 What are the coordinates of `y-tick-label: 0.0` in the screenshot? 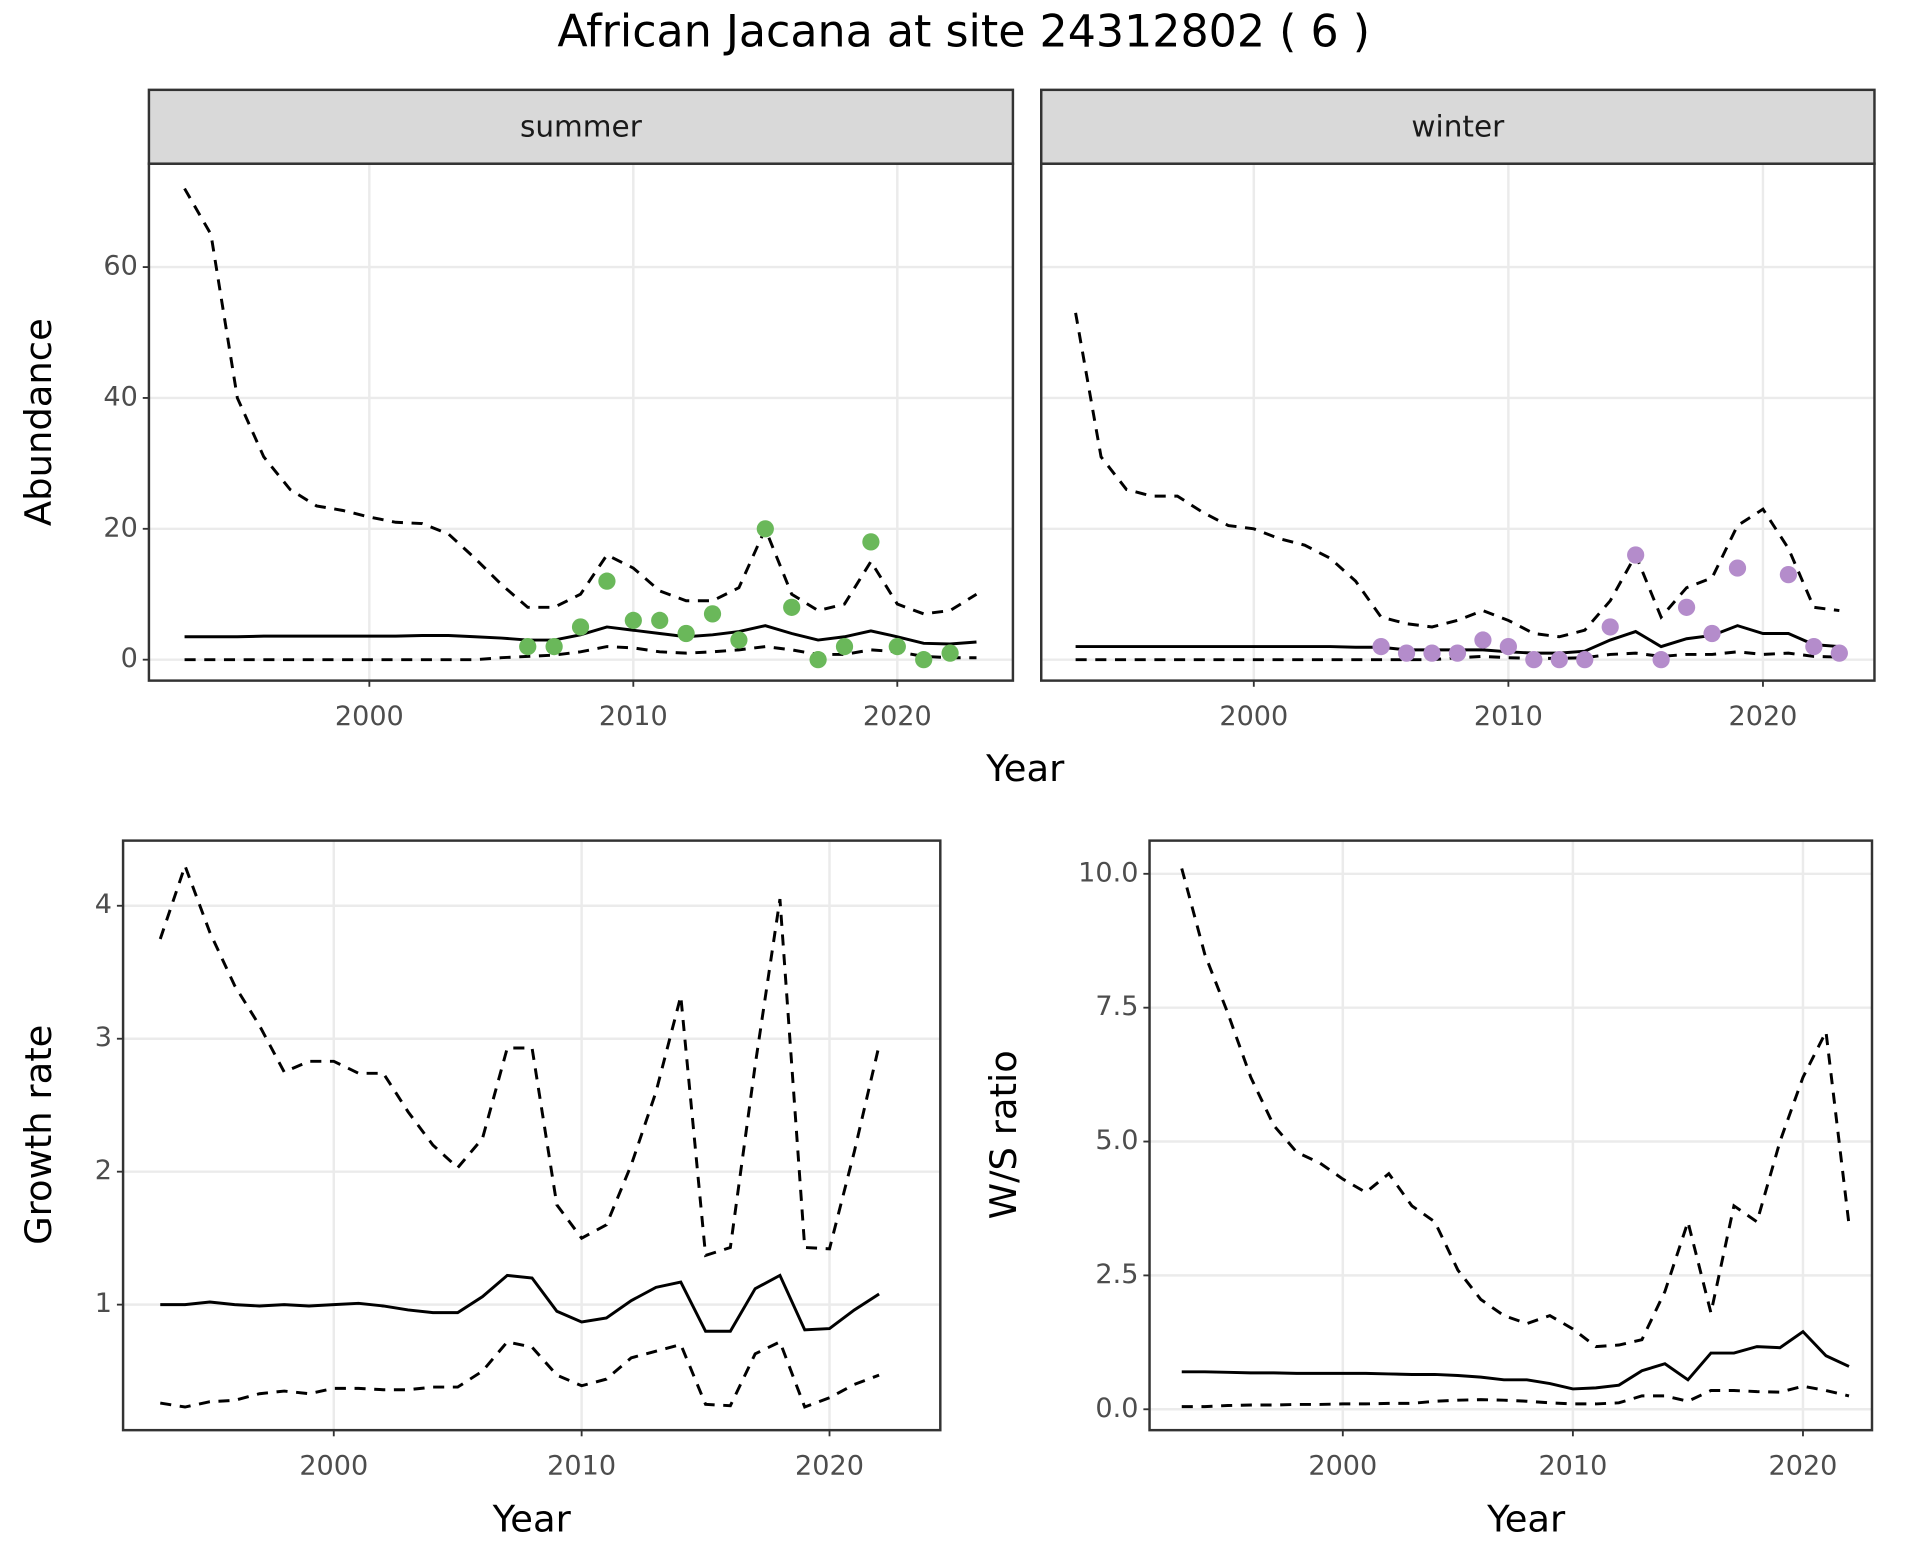 It's located at (1116, 1408).